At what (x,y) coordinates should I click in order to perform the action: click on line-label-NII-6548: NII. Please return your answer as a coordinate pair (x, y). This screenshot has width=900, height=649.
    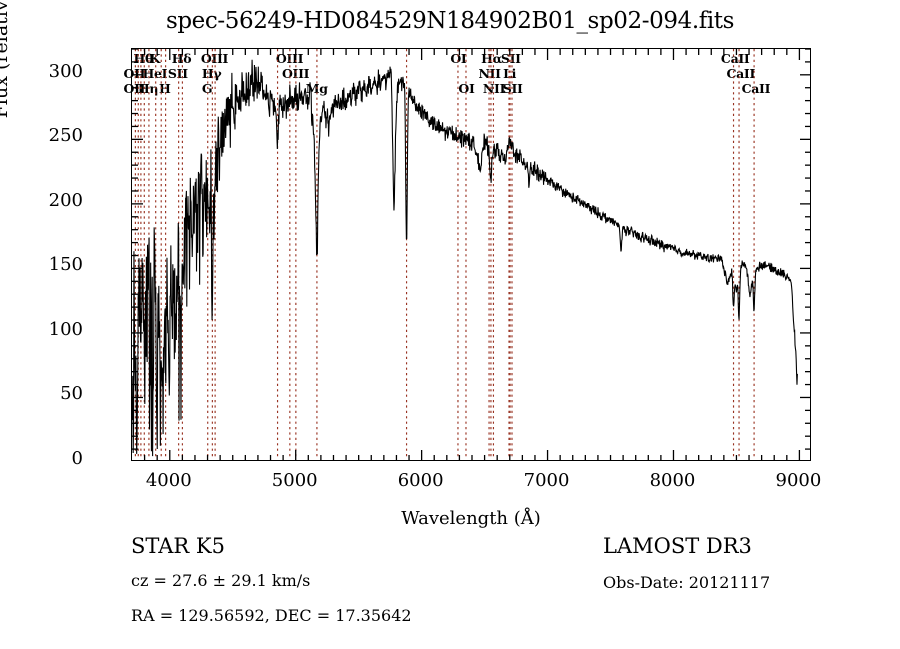
    Looking at the image, I should click on (490, 73).